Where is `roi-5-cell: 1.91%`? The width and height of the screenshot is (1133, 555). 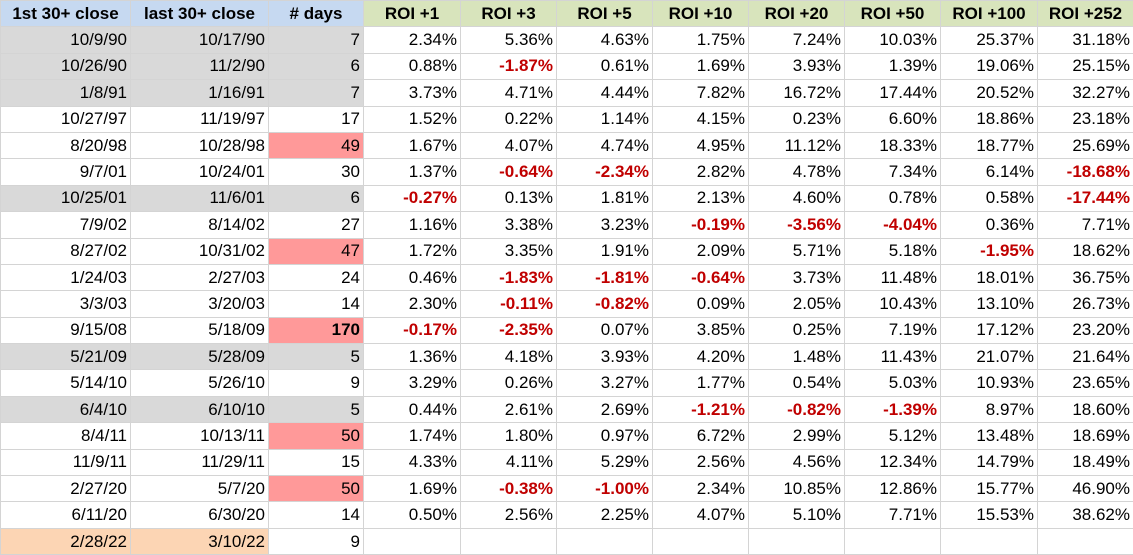
roi-5-cell: 1.91% is located at coordinates (605, 251).